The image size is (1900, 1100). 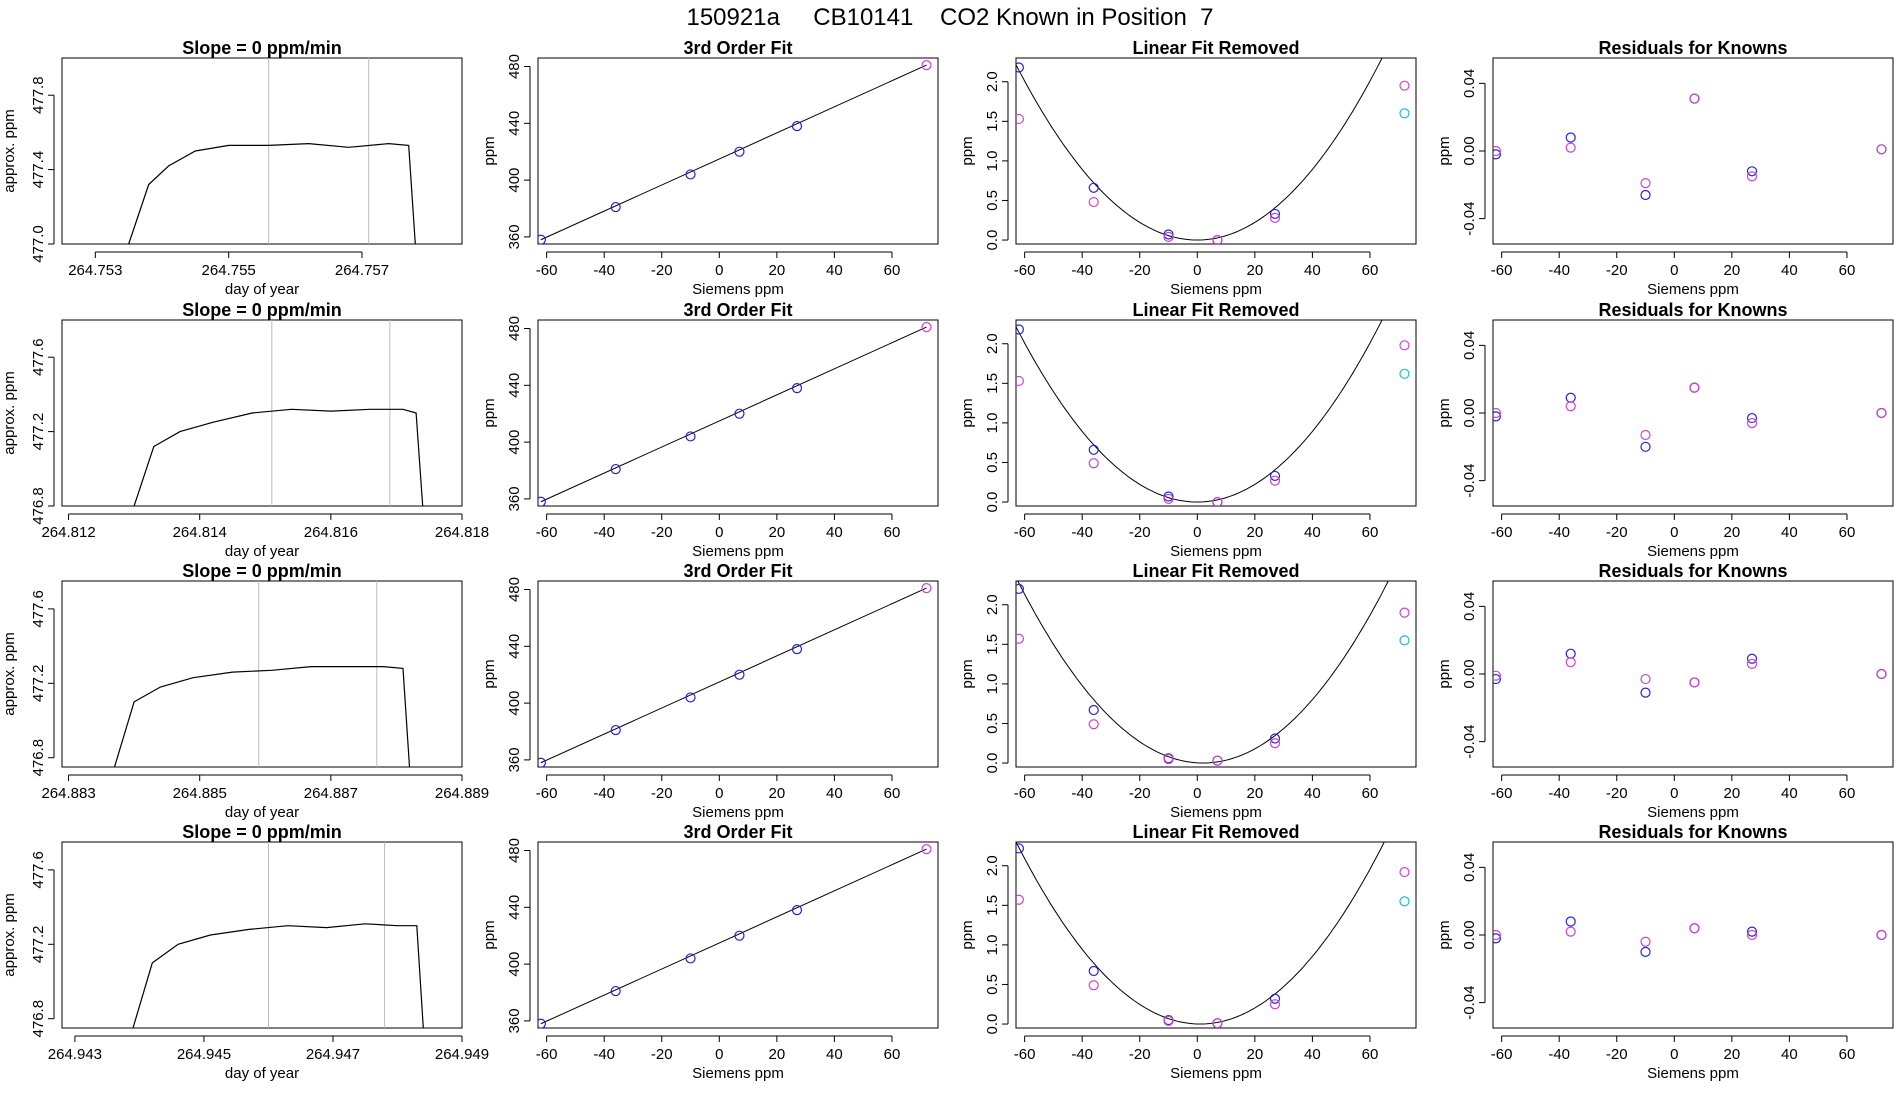 What do you see at coordinates (992, 1024) in the screenshot?
I see `y-tick-label: 0.0` at bounding box center [992, 1024].